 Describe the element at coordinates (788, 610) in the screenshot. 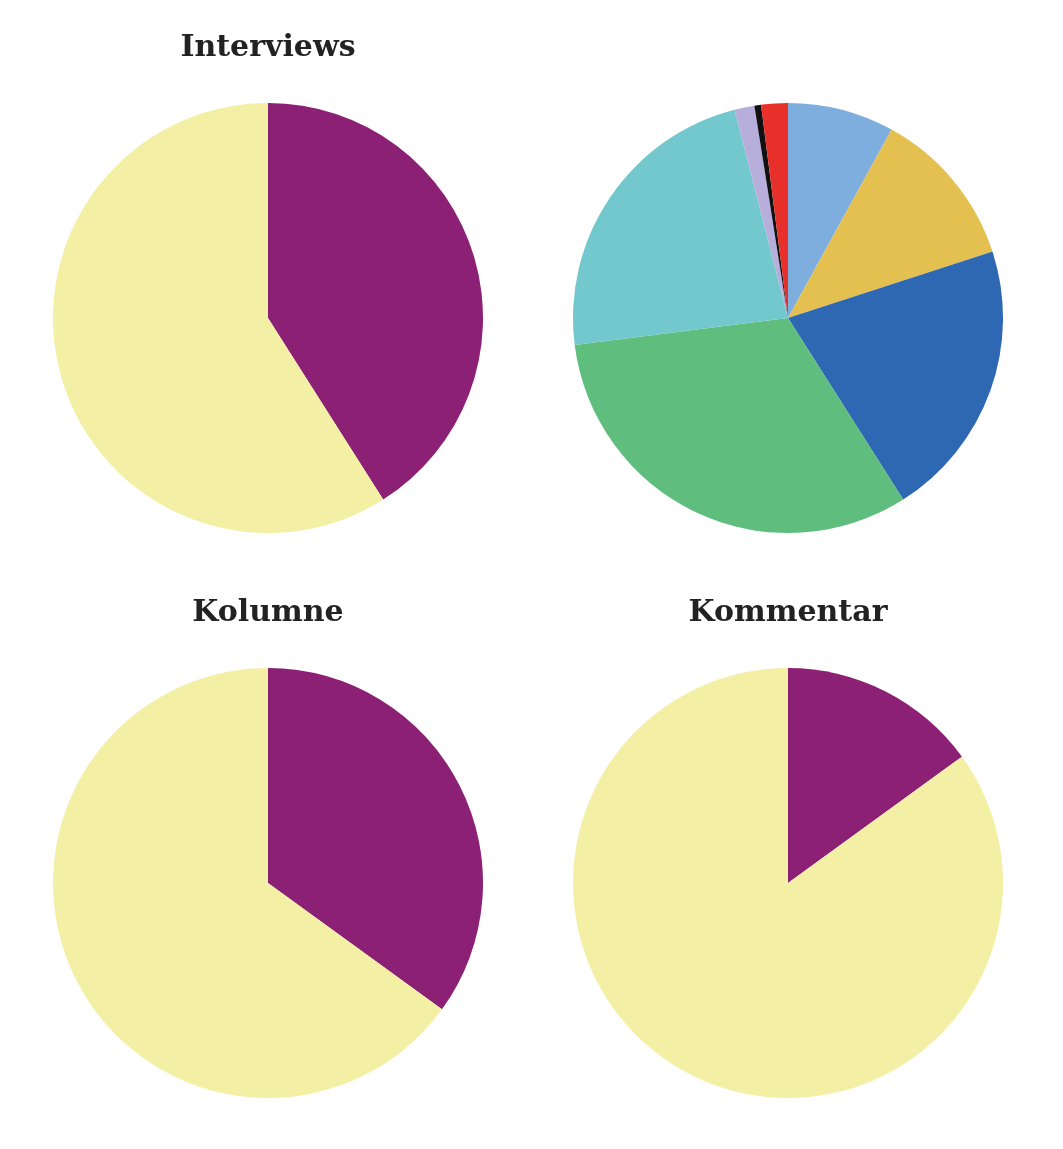

I see `chart-title: Kommentar` at that location.